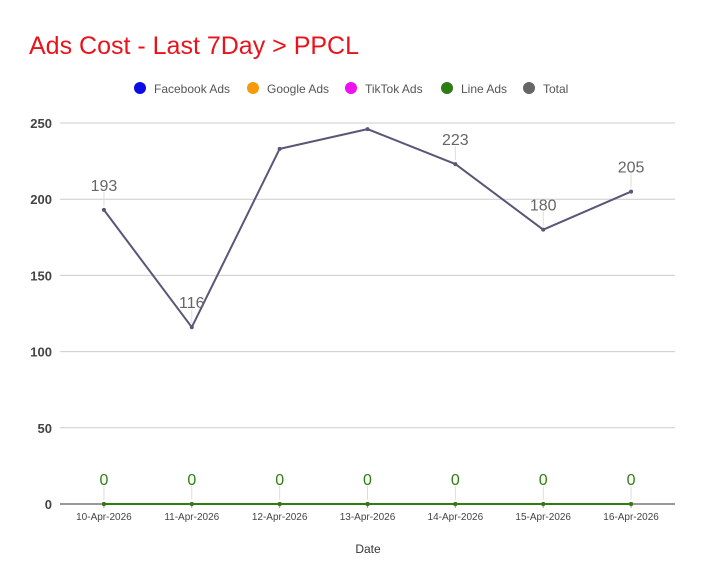 This screenshot has height=585, width=704. What do you see at coordinates (484, 89) in the screenshot?
I see `legend-label: Line Ads` at bounding box center [484, 89].